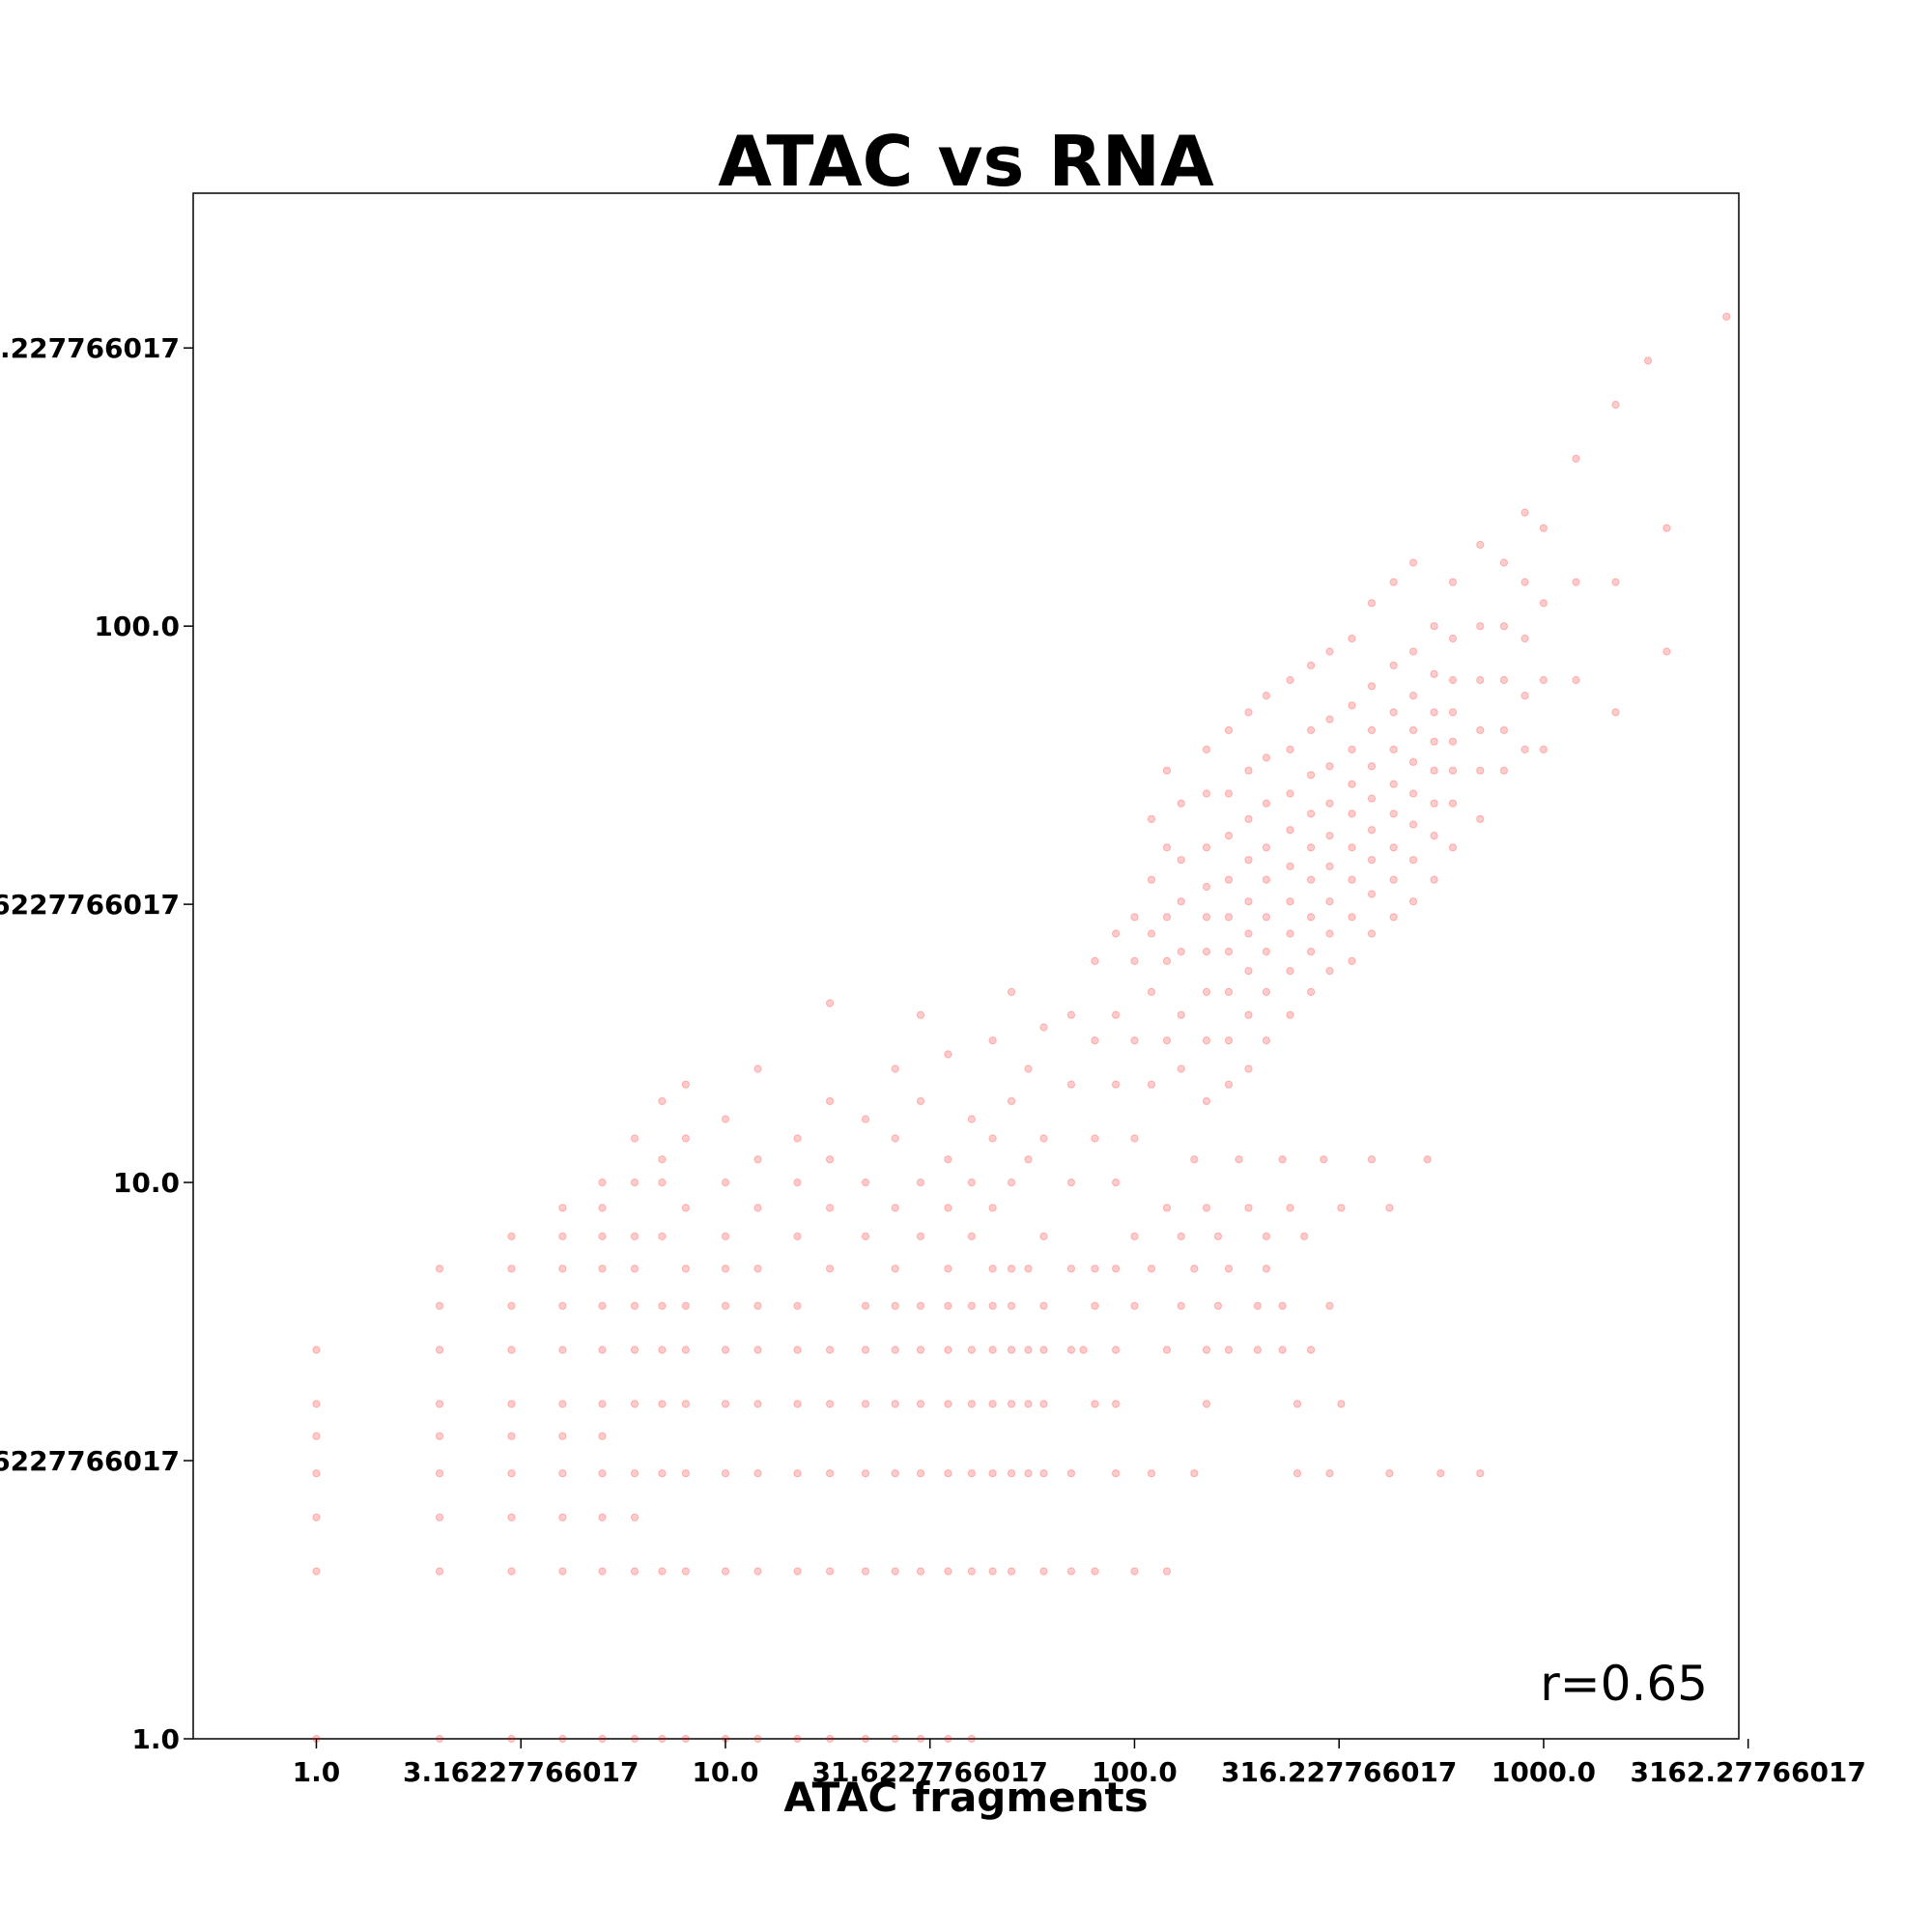 This screenshot has width=1932, height=1932. What do you see at coordinates (929, 1772) in the screenshot?
I see `x-tick-label: 31.6227766017` at bounding box center [929, 1772].